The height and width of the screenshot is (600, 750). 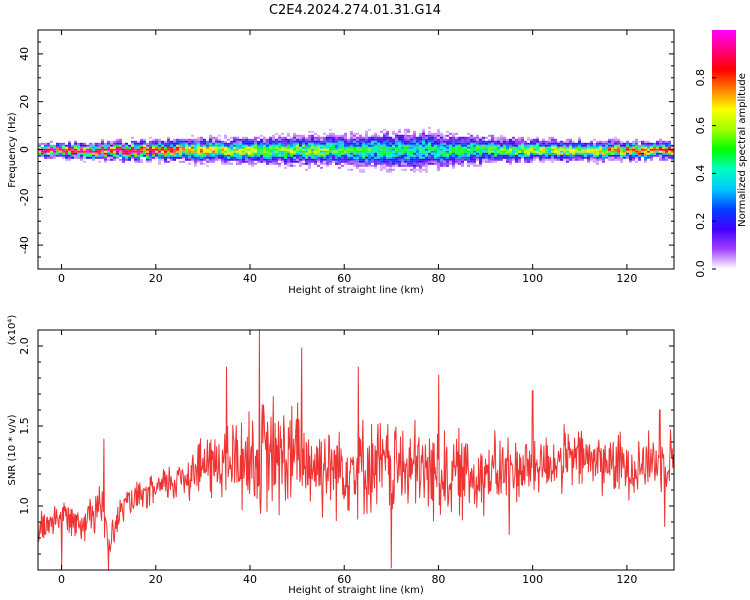 What do you see at coordinates (24, 54) in the screenshot?
I see `spectrogram-ytick-label: 40` at bounding box center [24, 54].